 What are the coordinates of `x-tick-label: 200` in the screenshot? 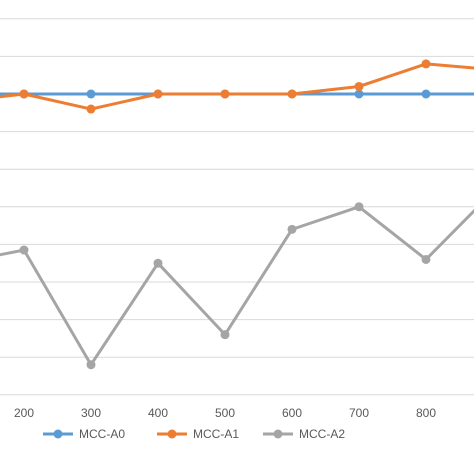 It's located at (24, 413).